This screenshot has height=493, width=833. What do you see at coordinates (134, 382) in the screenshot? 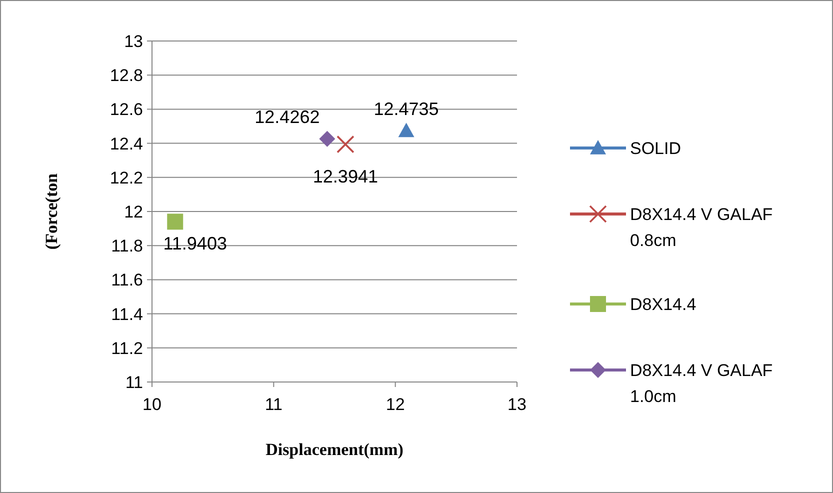
I see `y-tick-label: 11` at bounding box center [134, 382].